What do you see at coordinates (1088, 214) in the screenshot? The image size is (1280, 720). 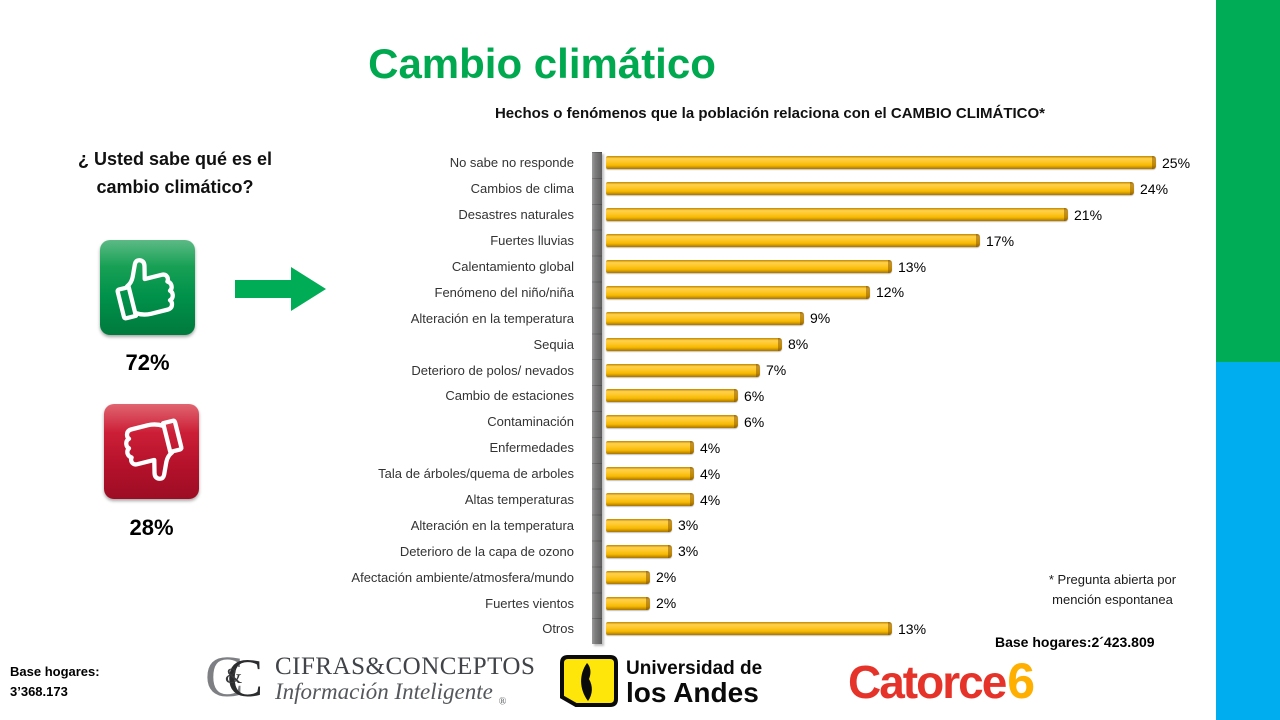 I see `value-label: 21%` at bounding box center [1088, 214].